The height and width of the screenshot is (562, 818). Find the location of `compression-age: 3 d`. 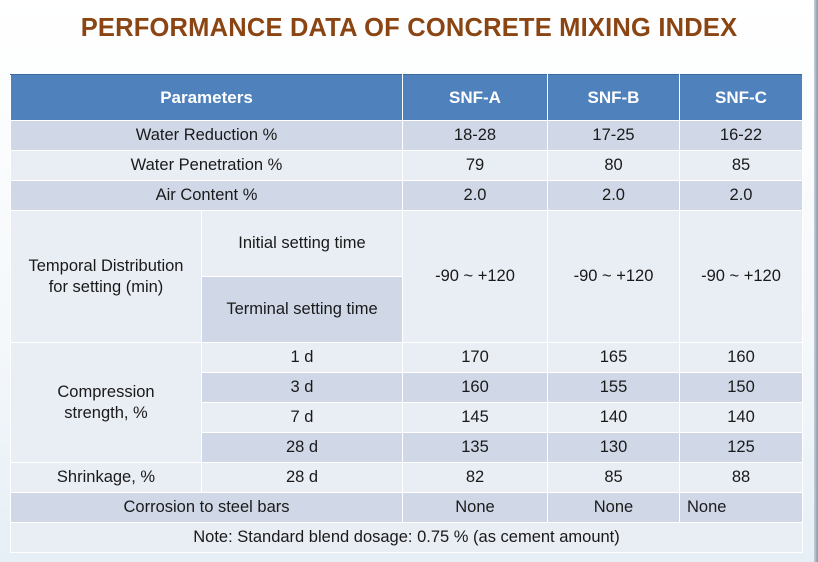

compression-age: 3 d is located at coordinates (302, 387).